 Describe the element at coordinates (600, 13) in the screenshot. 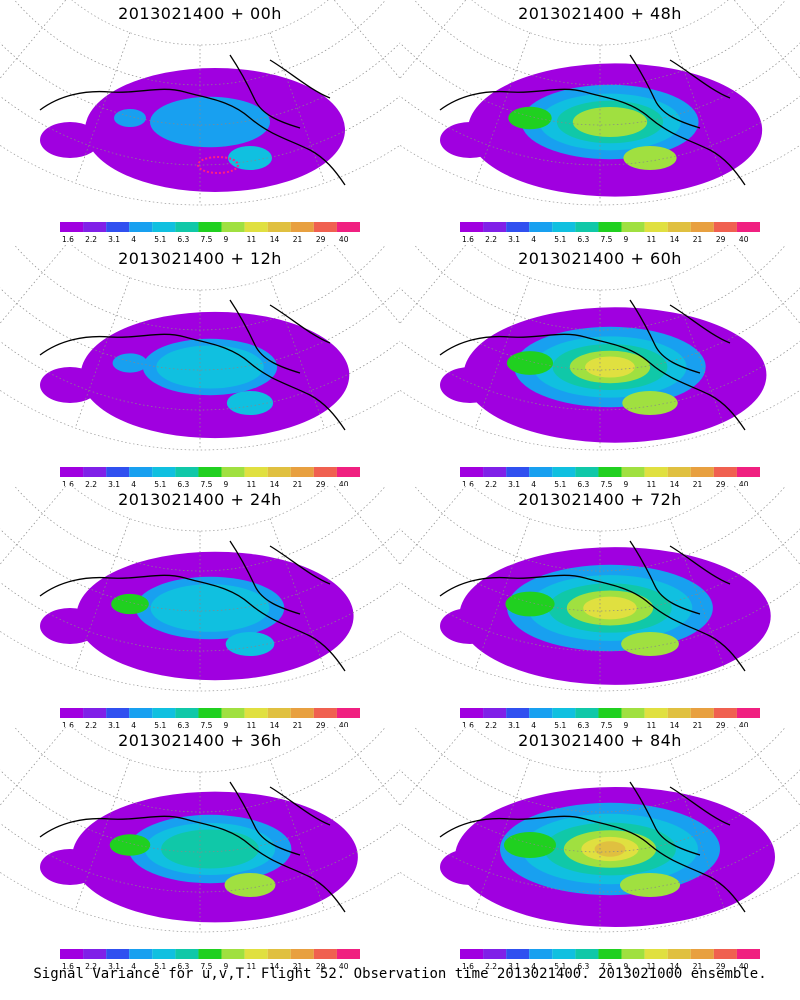

I see `panel-title: 2013021400 + 48h` at that location.